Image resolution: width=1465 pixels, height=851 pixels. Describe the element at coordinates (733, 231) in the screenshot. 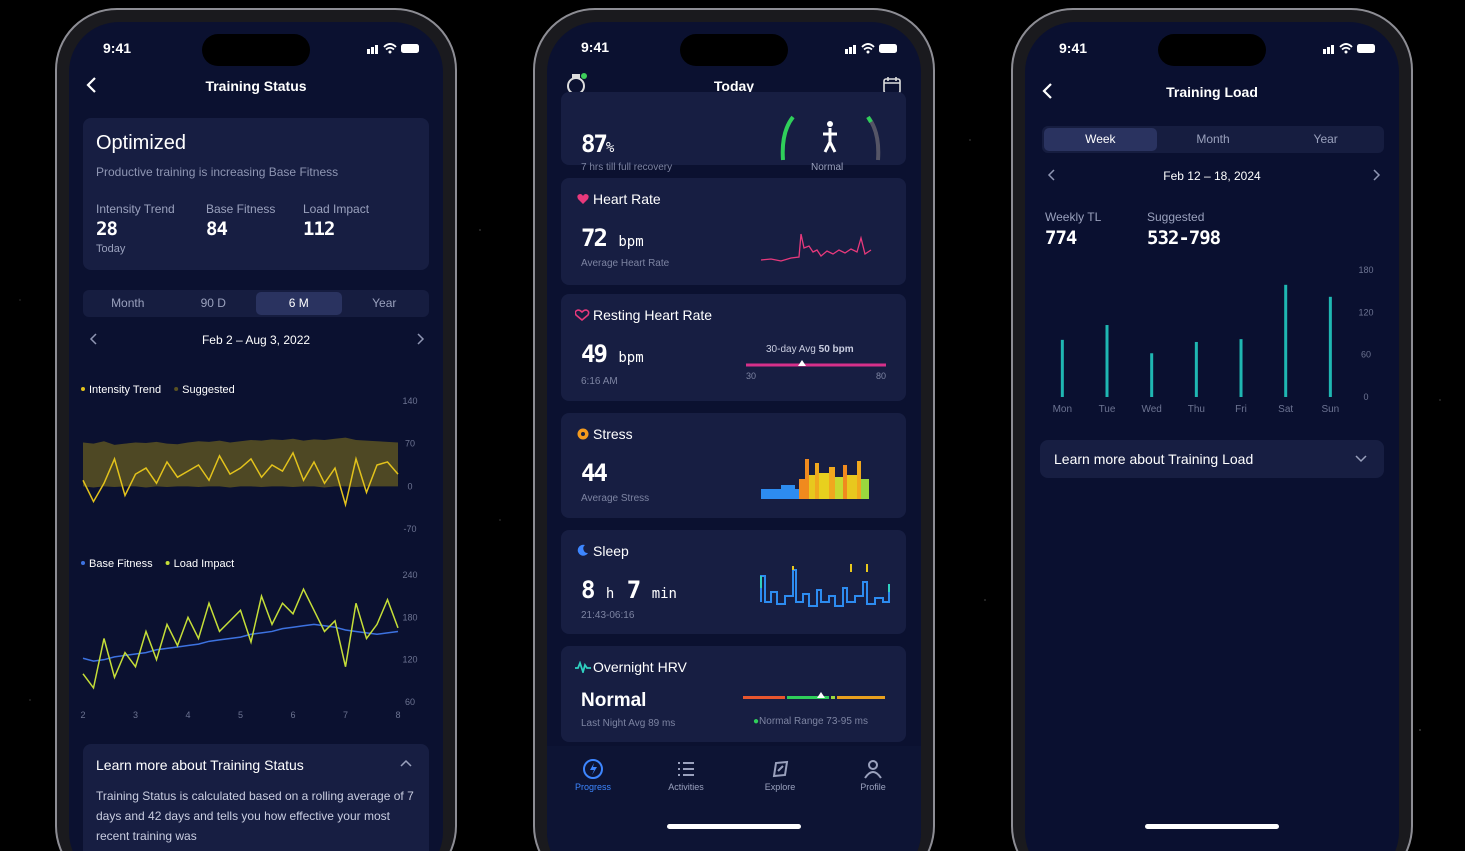

I see `heart-rate-card: Heart Rate 72 bpm Average Heart Rate` at that location.